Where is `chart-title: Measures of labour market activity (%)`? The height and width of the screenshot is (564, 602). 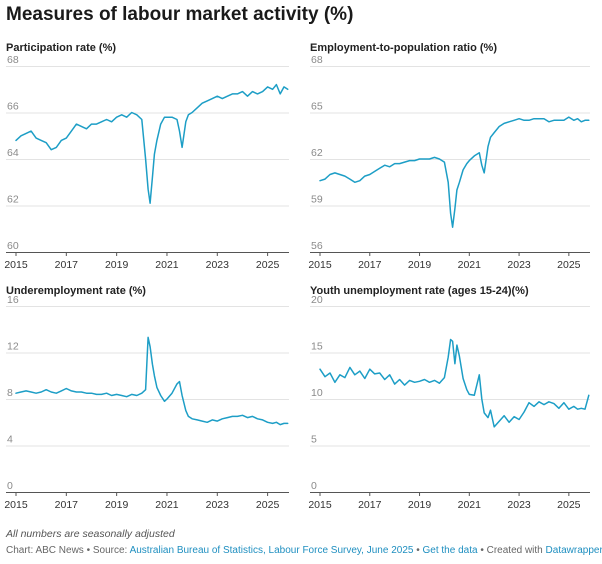
chart-title: Measures of labour market activity (%) is located at coordinates (180, 14).